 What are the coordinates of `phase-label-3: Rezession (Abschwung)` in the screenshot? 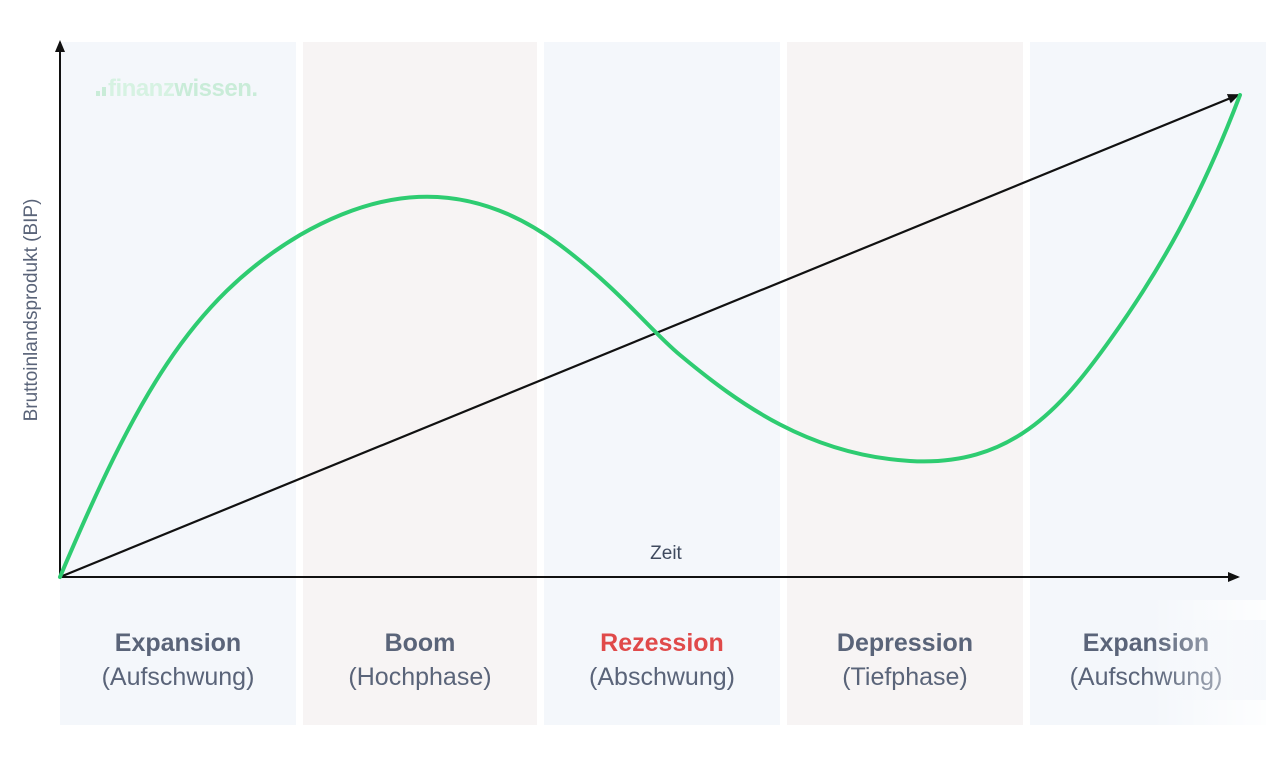 It's located at (662, 660).